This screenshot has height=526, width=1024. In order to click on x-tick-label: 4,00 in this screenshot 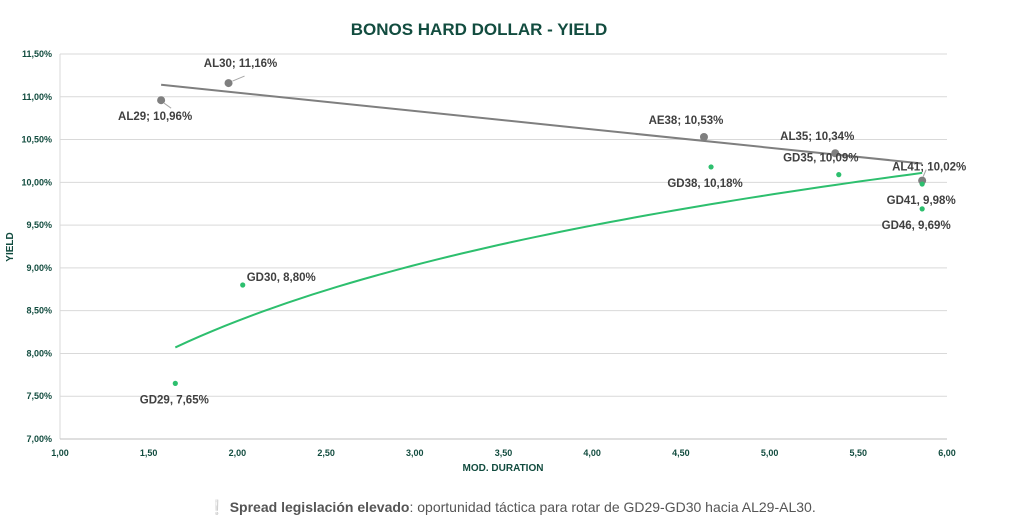, I will do `click(592, 453)`.